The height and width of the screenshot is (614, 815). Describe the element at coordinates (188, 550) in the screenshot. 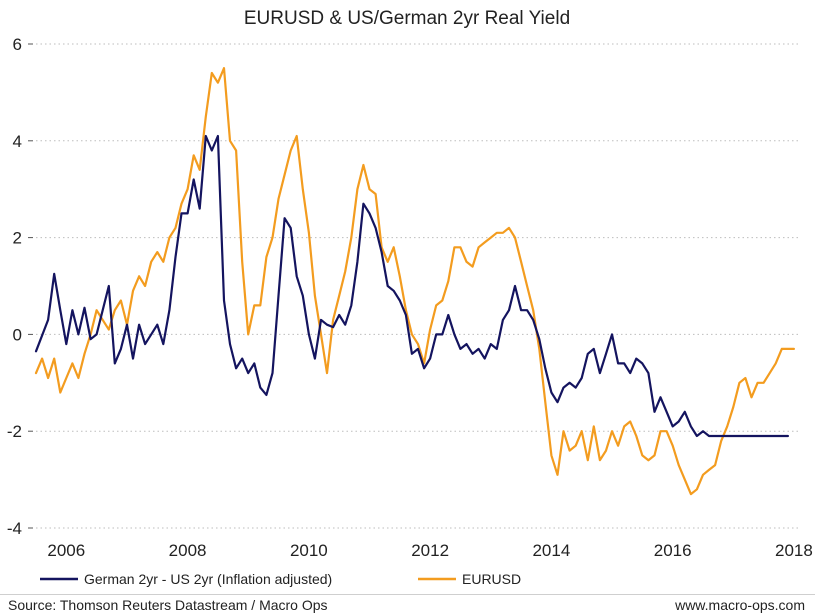

I see `x-tick-label-1: 2008` at that location.